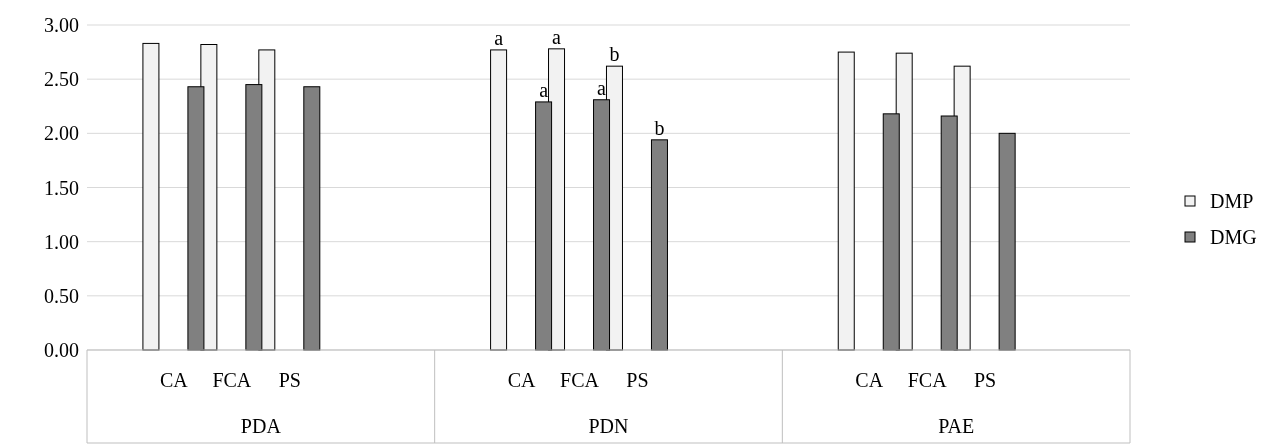 The height and width of the screenshot is (444, 1287). Describe the element at coordinates (61, 350) in the screenshot. I see `y-tick-label: 0.00` at that location.